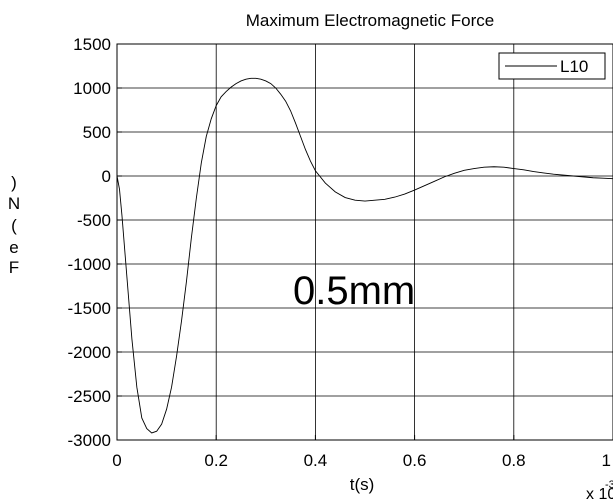 The image size is (613, 503). I want to click on x-tick-label: 0.6, so click(415, 460).